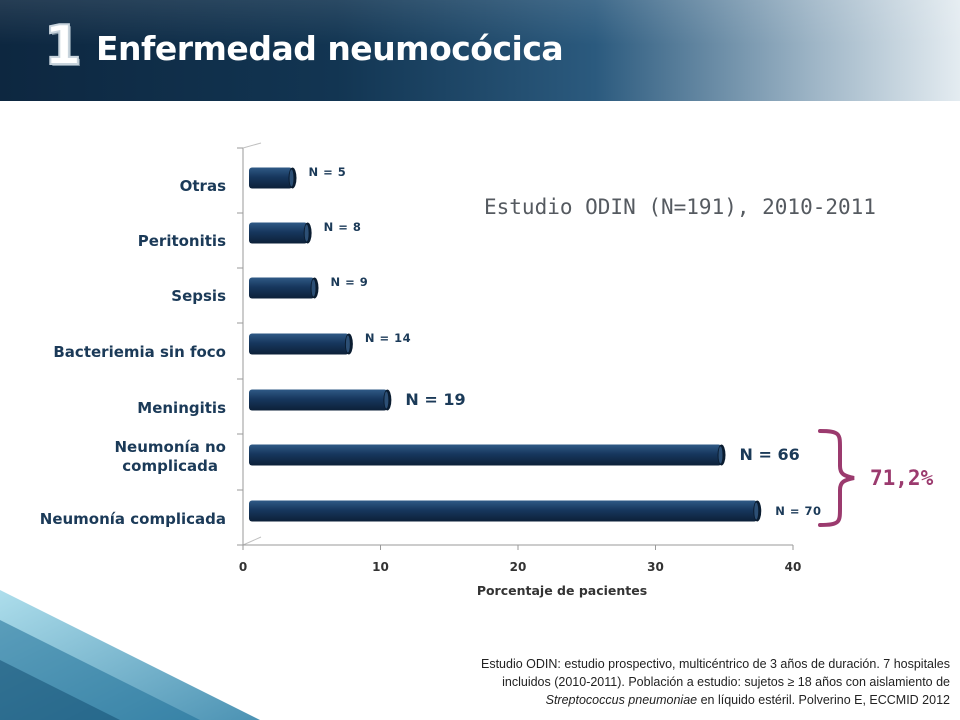 This screenshot has height=720, width=960. Describe the element at coordinates (252, 145) in the screenshot. I see `y-axis-depth-line` at that location.